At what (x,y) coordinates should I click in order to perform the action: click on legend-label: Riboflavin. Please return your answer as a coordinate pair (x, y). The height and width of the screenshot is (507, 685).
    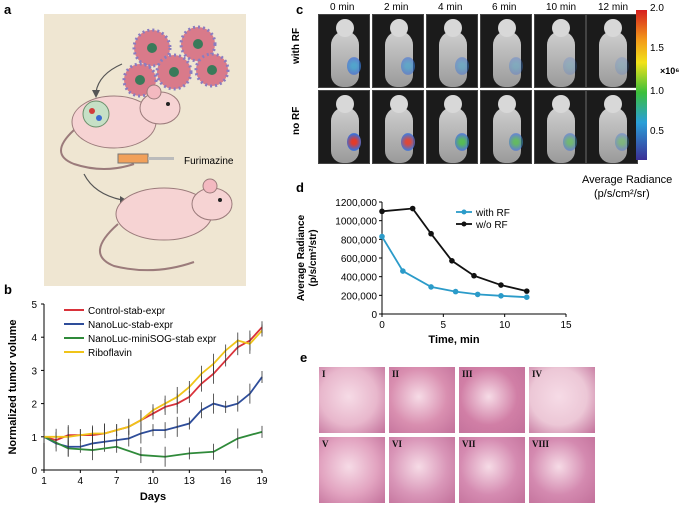
    Looking at the image, I should click on (110, 353).